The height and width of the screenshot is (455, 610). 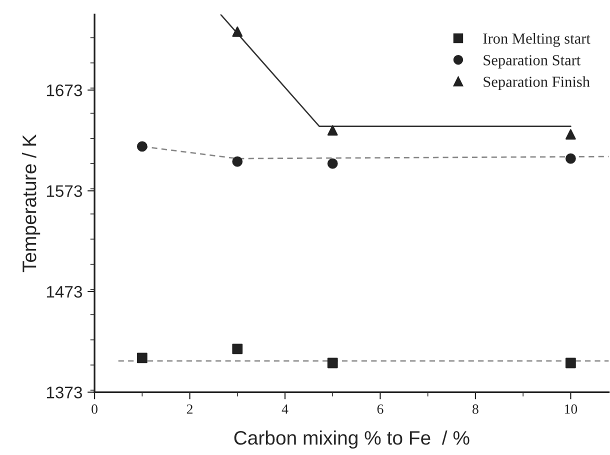 I want to click on y-axis-title: Temperature / K, so click(x=31, y=203).